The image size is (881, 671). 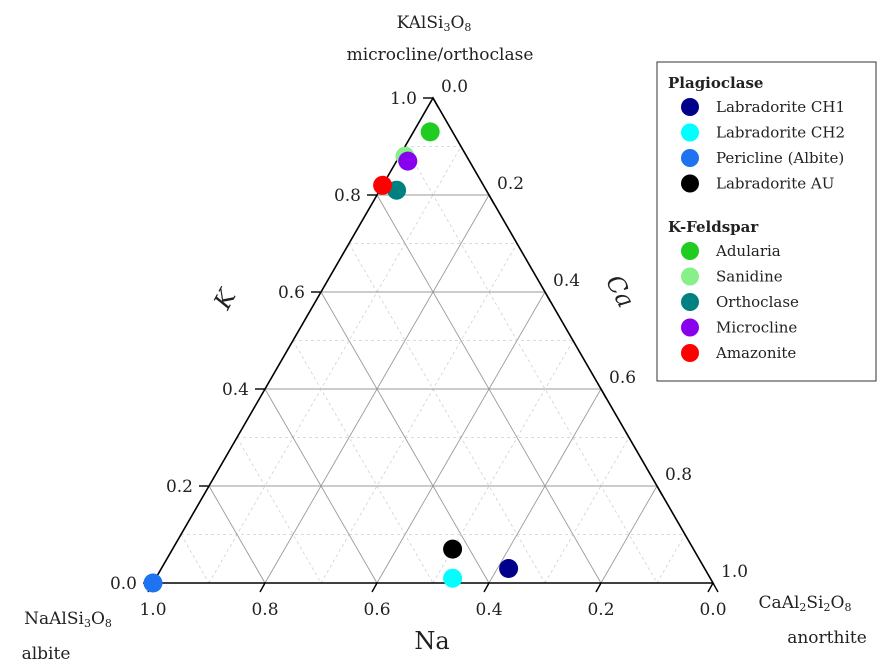 I want to click on legend-marker-microcline, so click(x=690, y=327).